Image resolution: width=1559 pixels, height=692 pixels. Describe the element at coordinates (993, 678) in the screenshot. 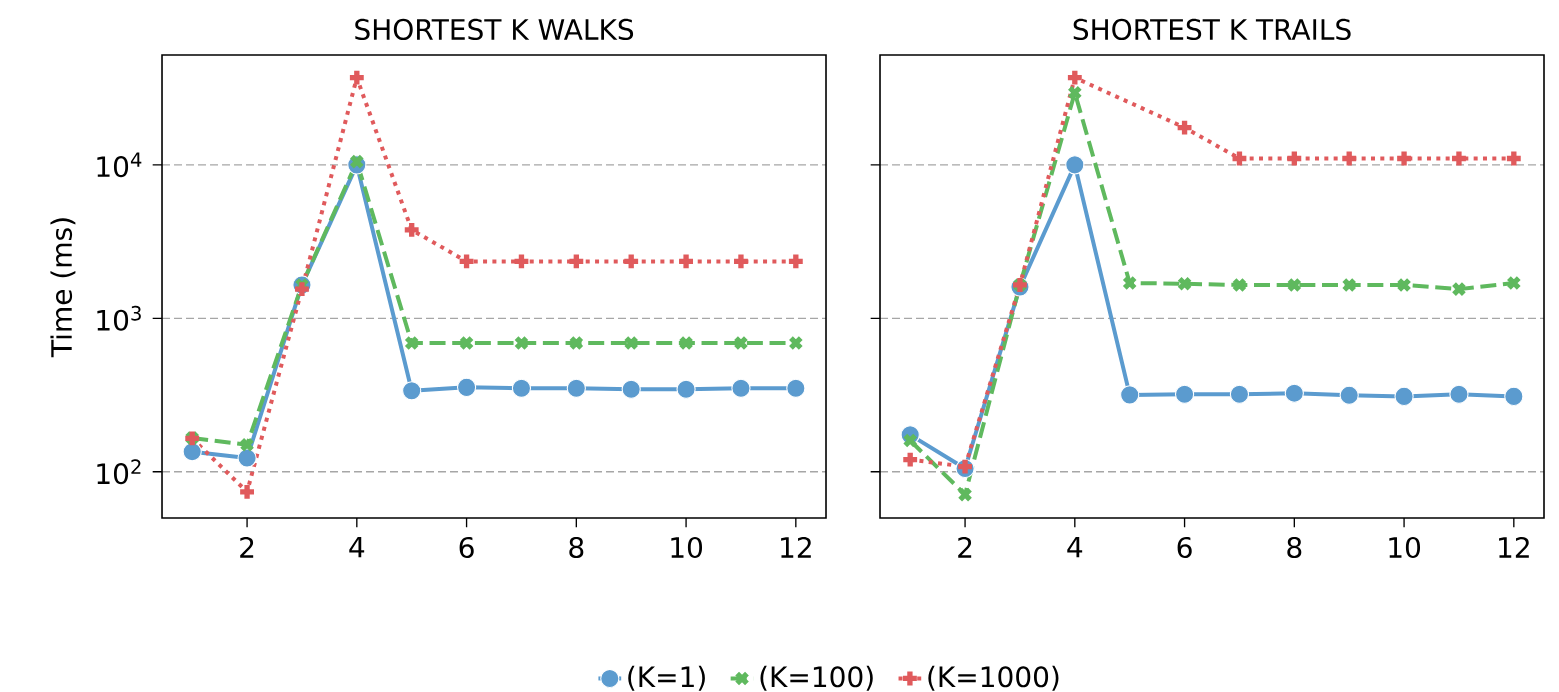

I see `legend-label: (K=1000)` at that location.